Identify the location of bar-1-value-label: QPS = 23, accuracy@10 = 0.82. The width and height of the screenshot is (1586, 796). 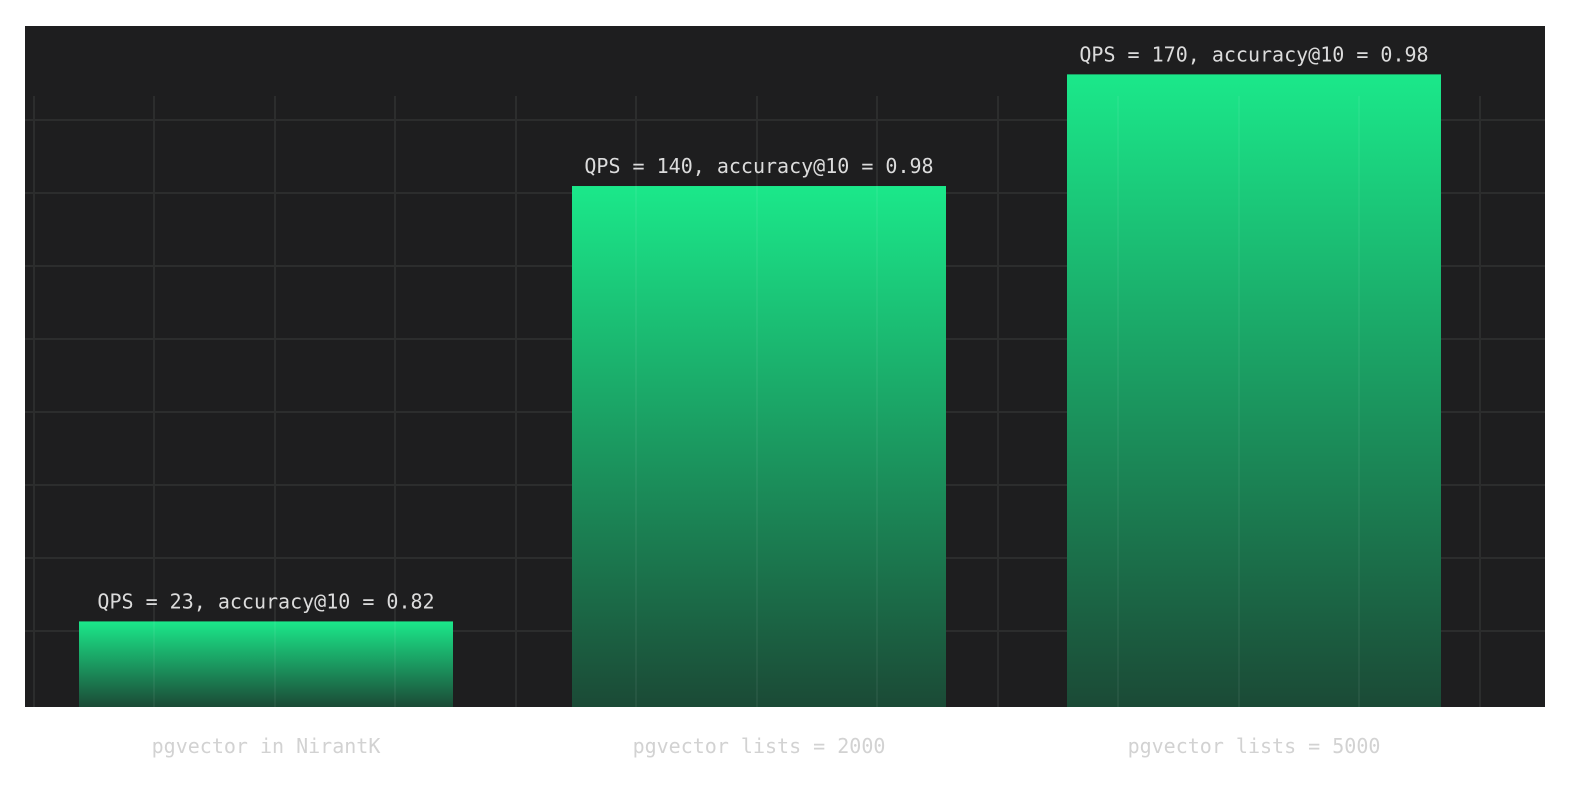
(265, 601).